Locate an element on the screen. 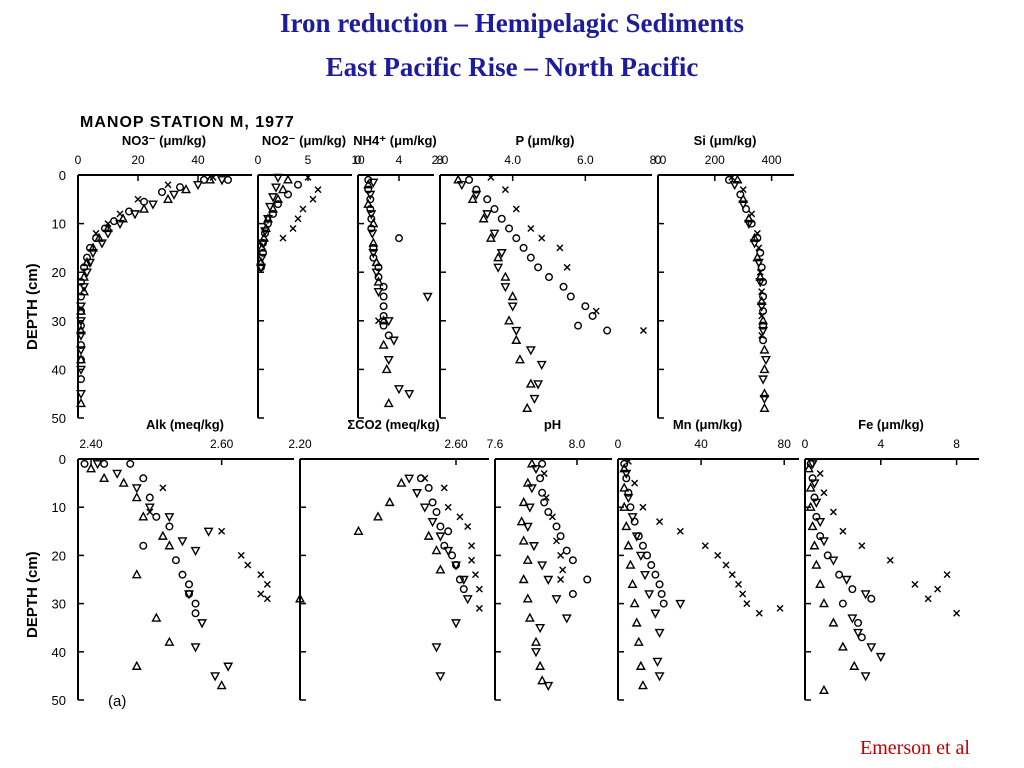 This screenshot has width=1024, height=768. depth-tick-labels-bottom: 0 10 20 30 40 50 is located at coordinates (59, 580).